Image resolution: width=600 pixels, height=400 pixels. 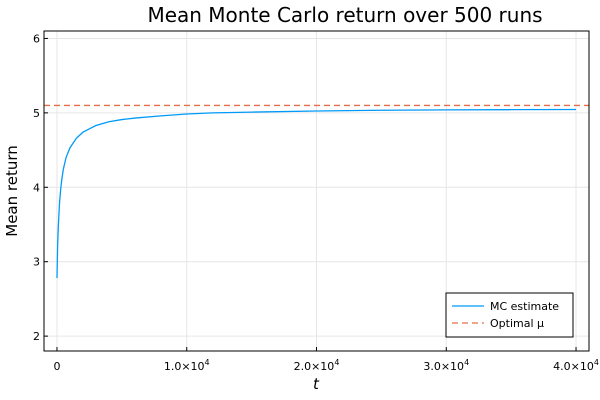 I want to click on chart-title: Mean Monte Carlo return over 500 runs, so click(x=344, y=15).